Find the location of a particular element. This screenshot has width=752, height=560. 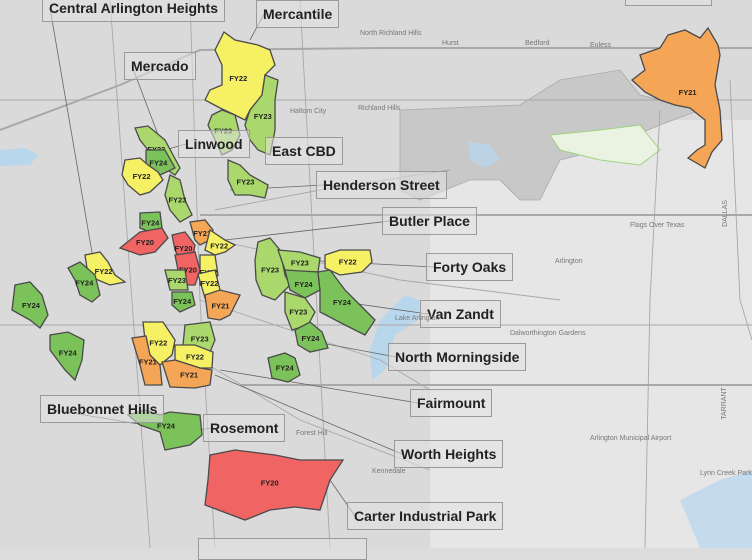

callout-butler-place: Butler Place is located at coordinates (429, 221).